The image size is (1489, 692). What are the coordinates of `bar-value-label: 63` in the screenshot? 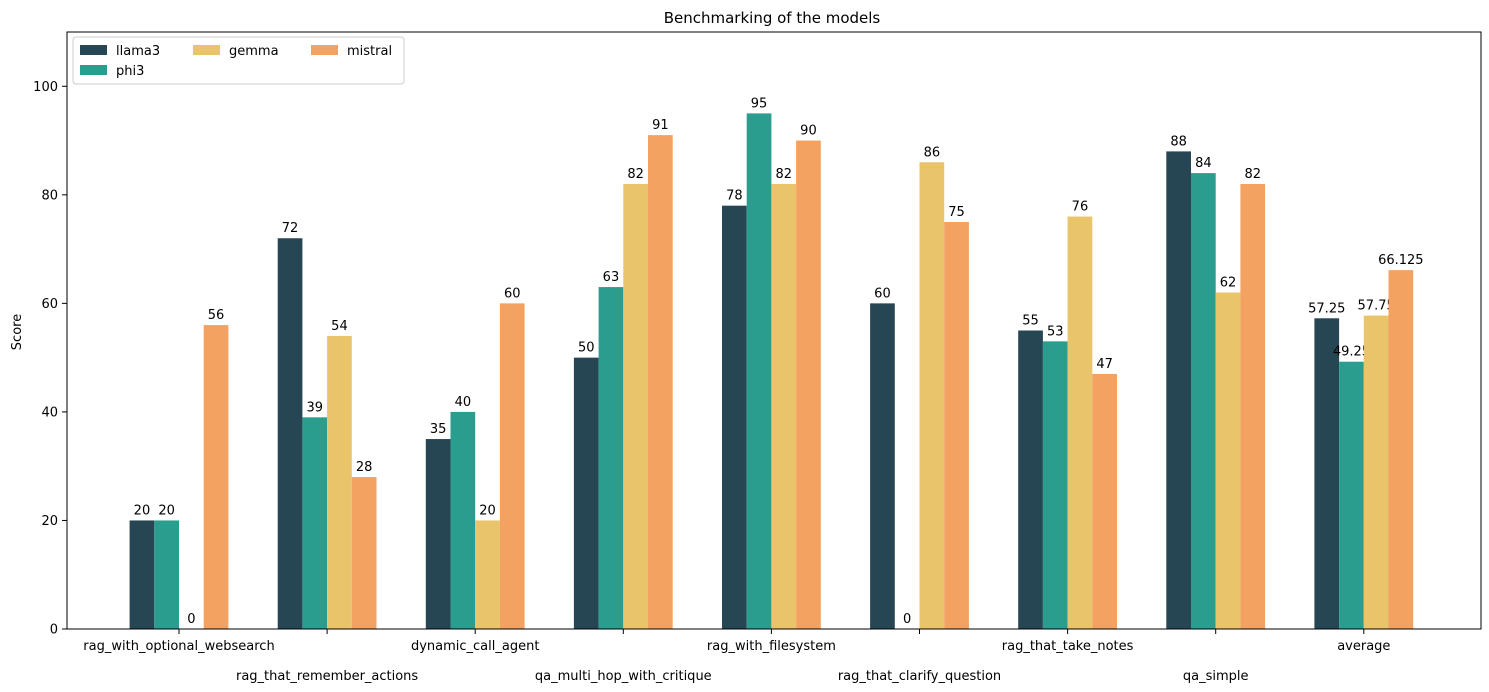 It's located at (611, 277).